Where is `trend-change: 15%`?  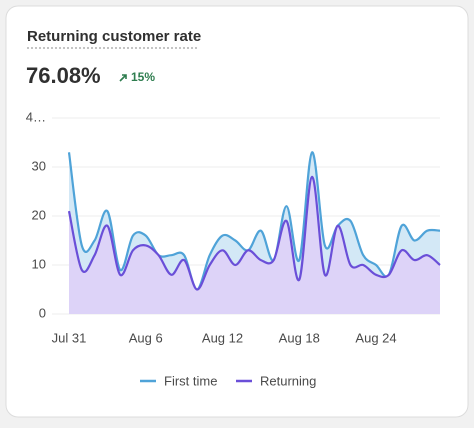 trend-change: 15% is located at coordinates (143, 77).